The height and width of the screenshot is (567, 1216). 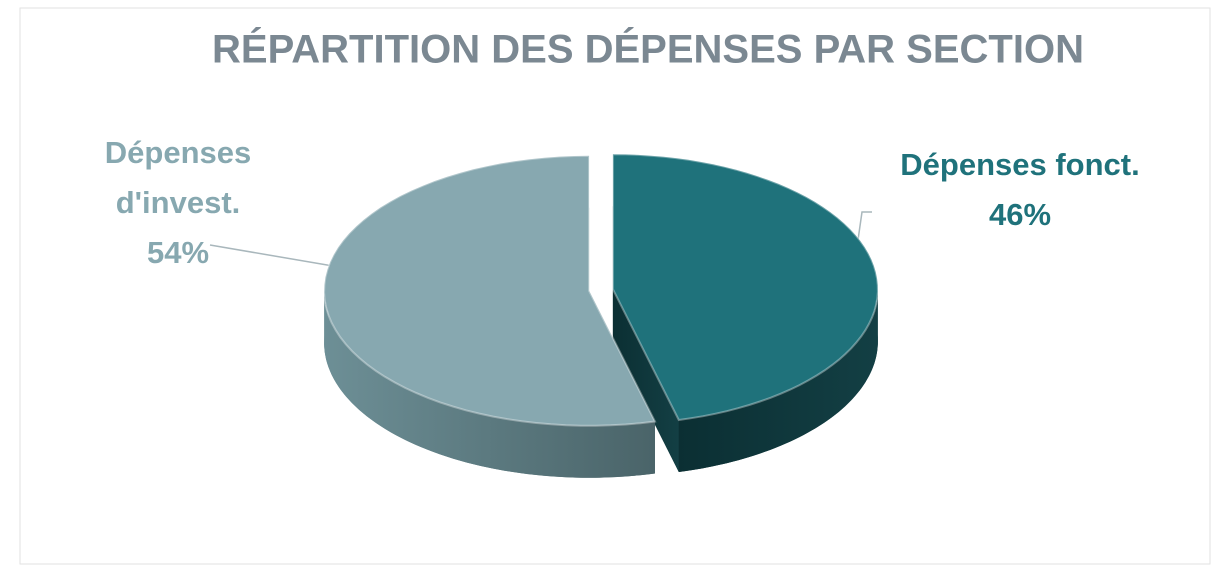 I want to click on slice-label: Dépenses fonct. 46%, so click(x=1020, y=190).